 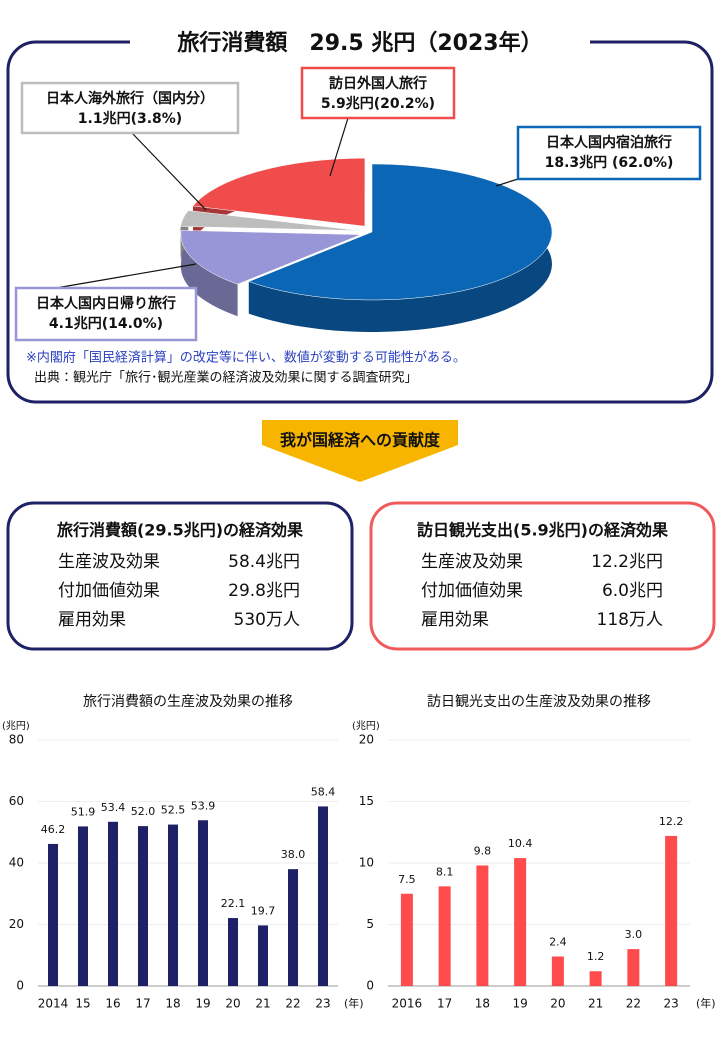 What do you see at coordinates (634, 934) in the screenshot?
I see `value-label: 3.0` at bounding box center [634, 934].